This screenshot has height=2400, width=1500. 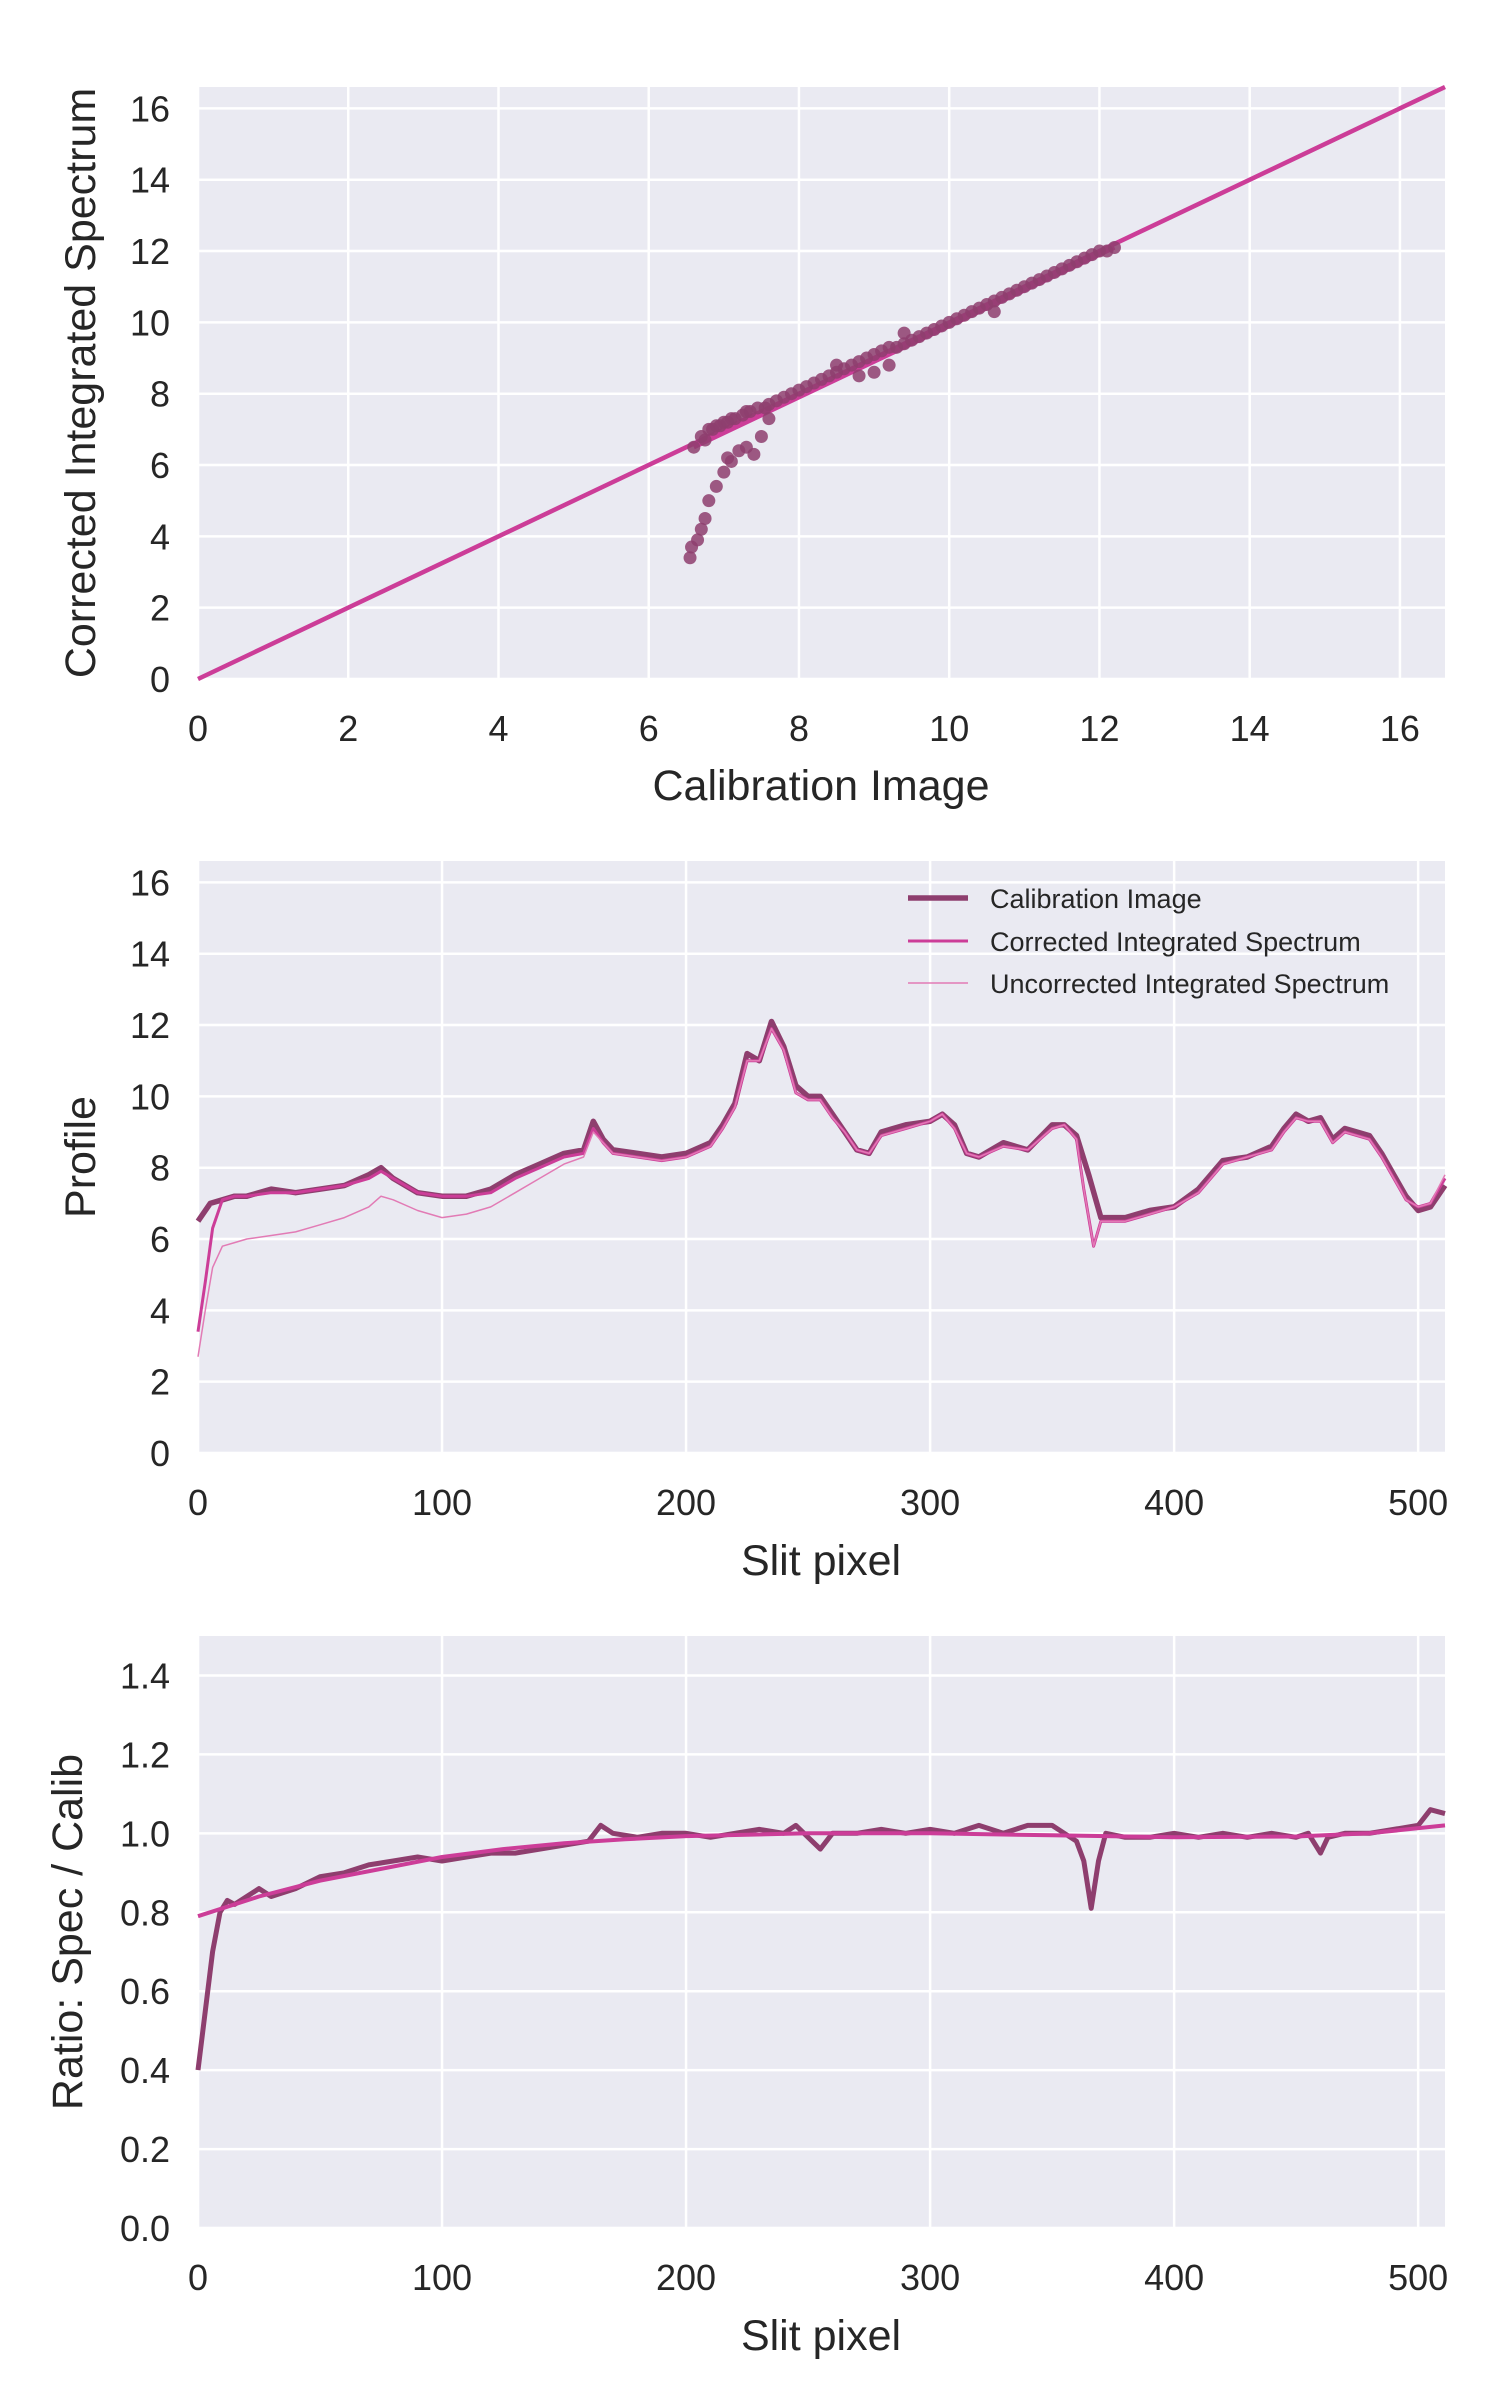 What do you see at coordinates (1418, 1502) in the screenshot?
I see `profile-x-tick-label: 500` at bounding box center [1418, 1502].